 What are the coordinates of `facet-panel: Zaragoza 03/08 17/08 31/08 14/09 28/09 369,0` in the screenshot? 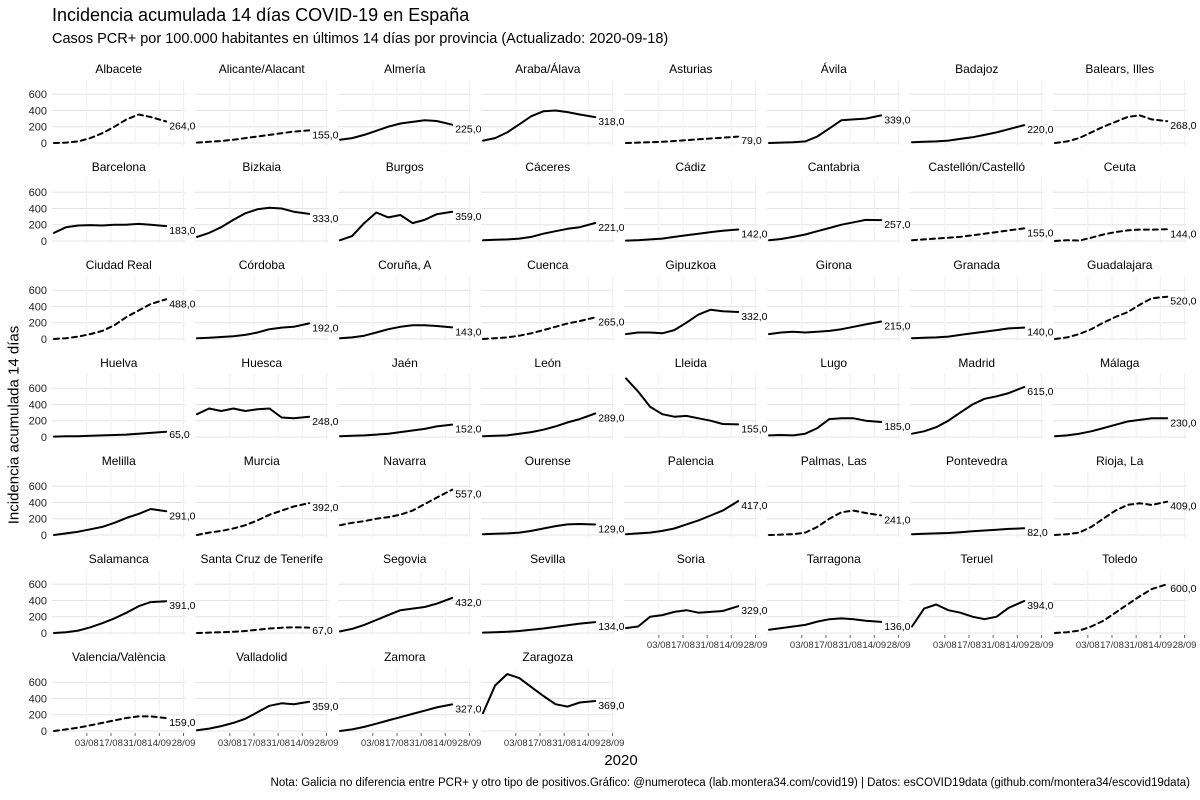 It's located at (553, 699).